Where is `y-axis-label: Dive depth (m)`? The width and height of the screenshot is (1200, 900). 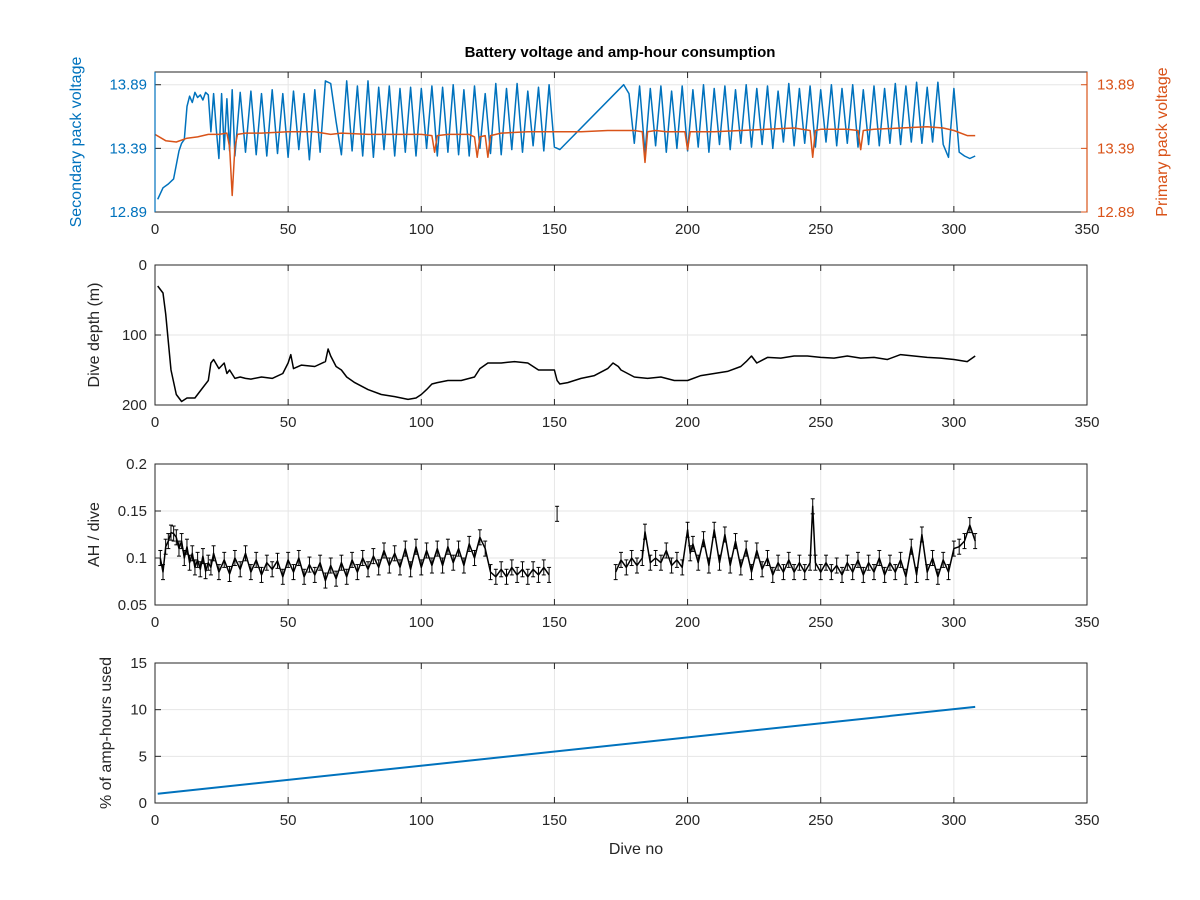 y-axis-label: Dive depth (m) is located at coordinates (94, 335).